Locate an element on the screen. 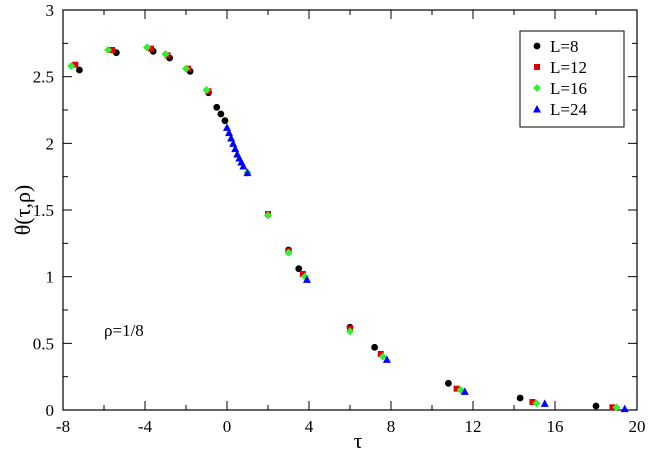  x-tick-label: 8 is located at coordinates (391, 426).